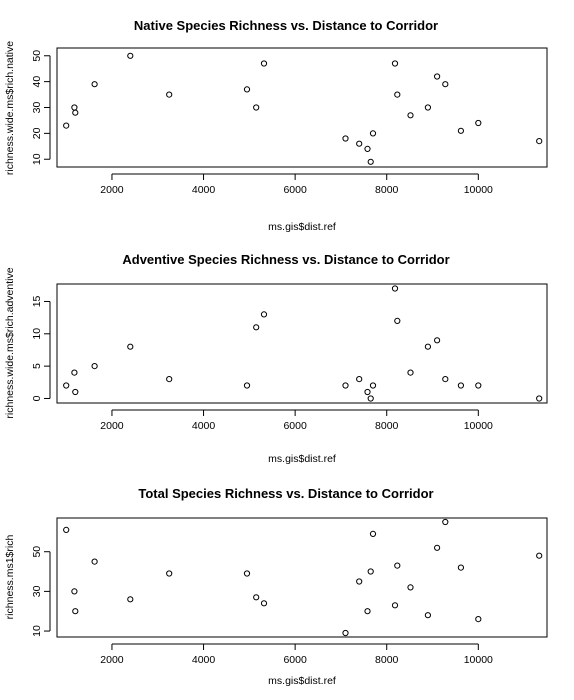  What do you see at coordinates (41, 348) in the screenshot?
I see `y-axis: 0 5 10 15` at bounding box center [41, 348].